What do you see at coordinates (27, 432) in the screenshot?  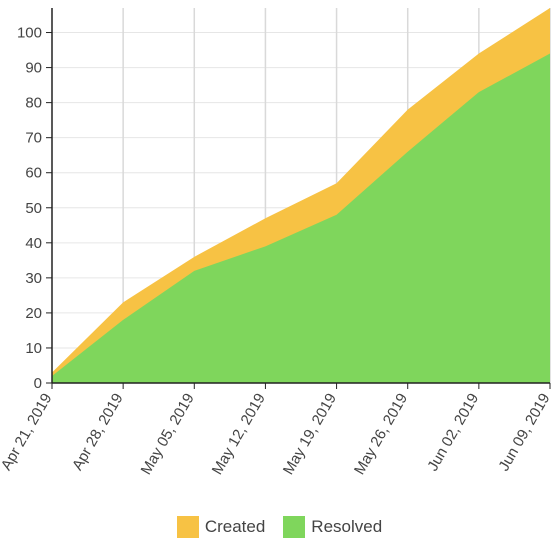 I see `x-tick-label: Apr 21, 2019` at bounding box center [27, 432].